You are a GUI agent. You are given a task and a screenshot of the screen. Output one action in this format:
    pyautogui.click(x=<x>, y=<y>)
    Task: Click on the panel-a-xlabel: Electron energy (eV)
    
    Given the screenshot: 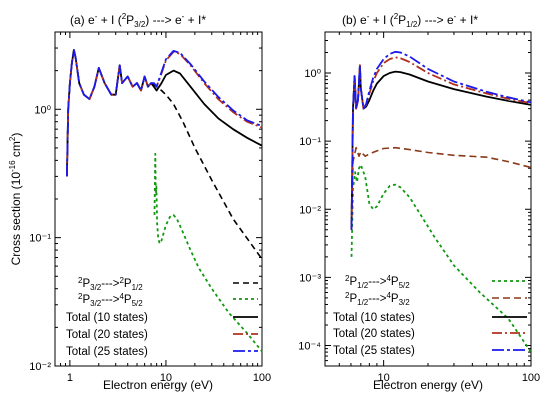 What is the action you would take?
    pyautogui.click(x=158, y=385)
    